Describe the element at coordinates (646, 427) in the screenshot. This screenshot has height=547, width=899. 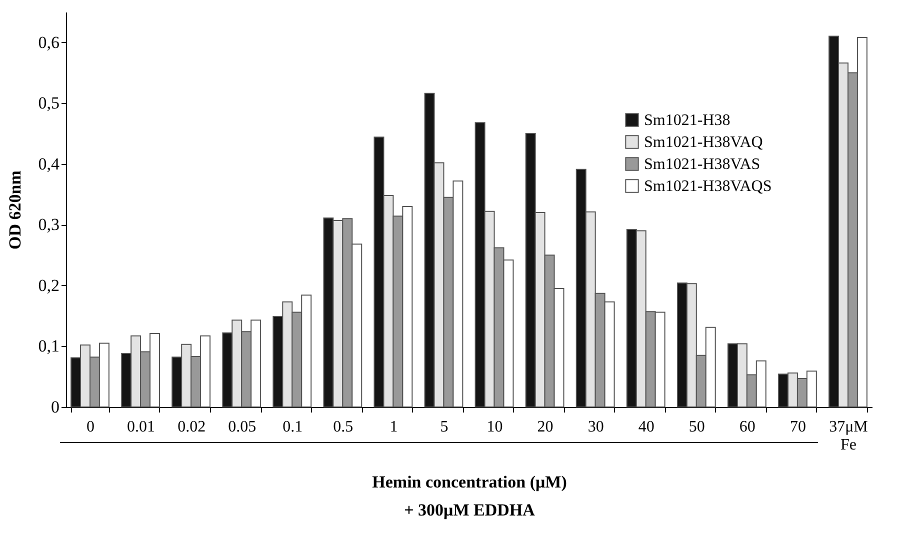
I see `x-tick-label: 40` at that location.